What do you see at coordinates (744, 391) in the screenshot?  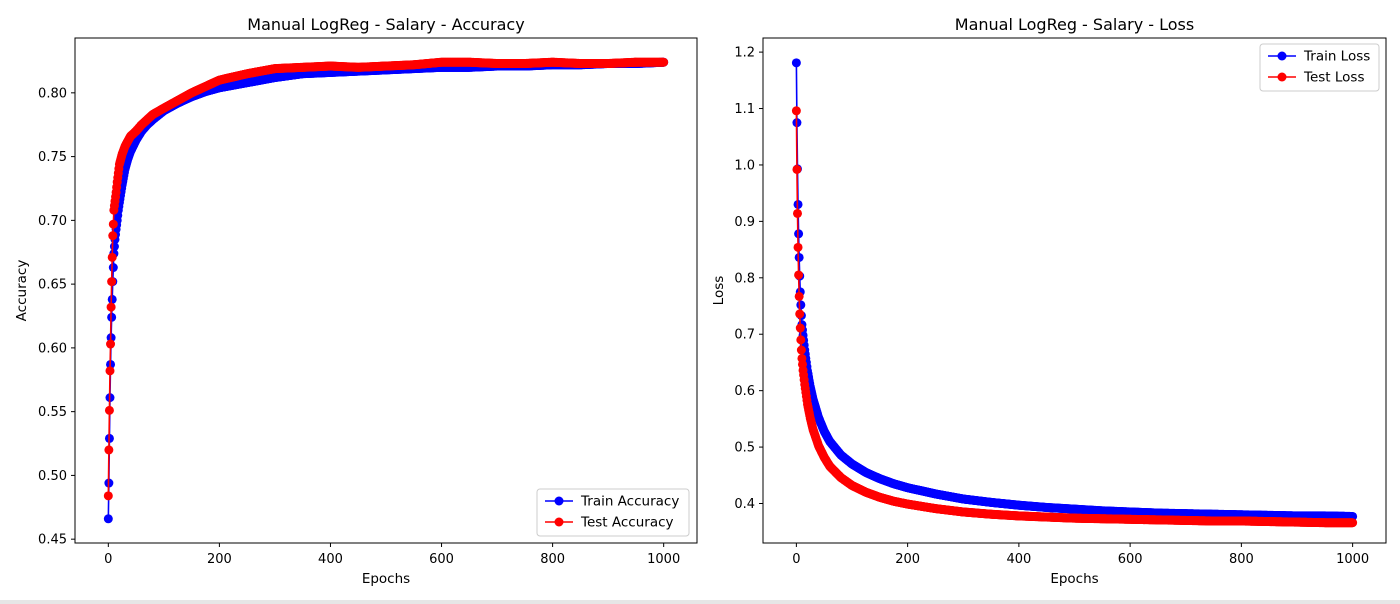 I see `y-tick-label: 0.6` at bounding box center [744, 391].